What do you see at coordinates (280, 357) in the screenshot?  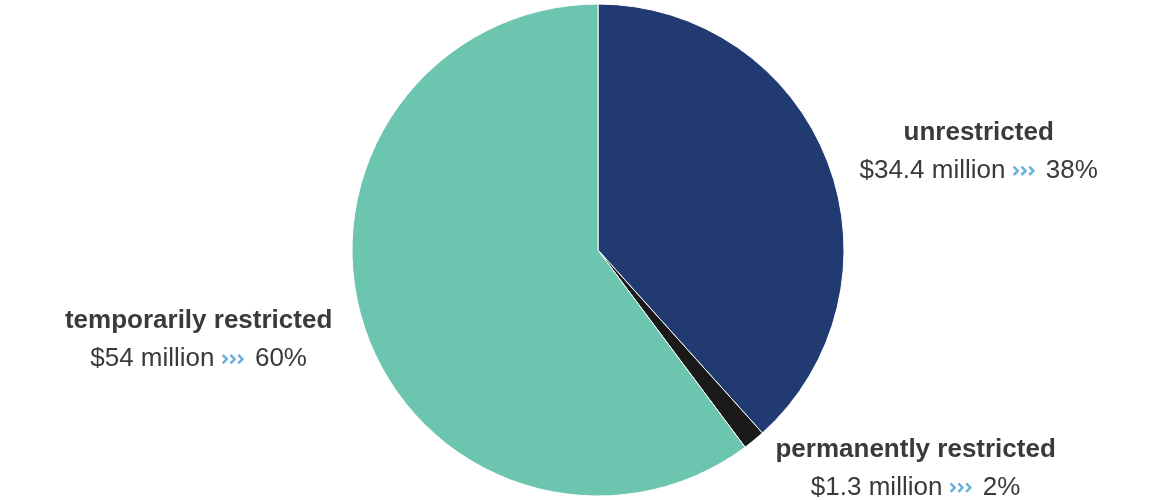 I see `text: 60%` at bounding box center [280, 357].